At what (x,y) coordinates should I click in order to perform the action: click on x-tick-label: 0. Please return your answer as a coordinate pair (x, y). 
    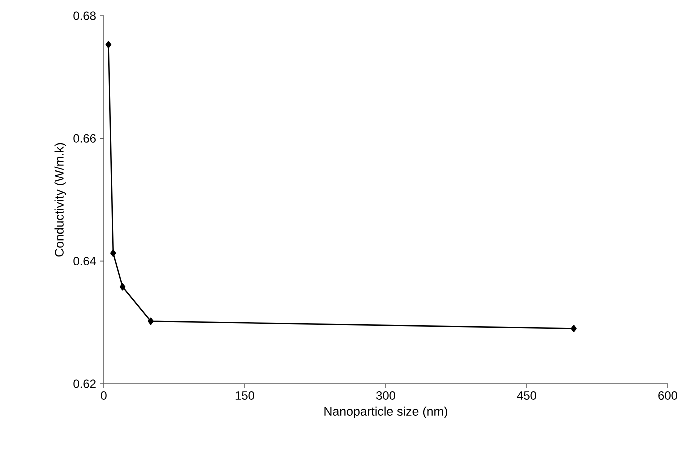
    Looking at the image, I should click on (104, 396).